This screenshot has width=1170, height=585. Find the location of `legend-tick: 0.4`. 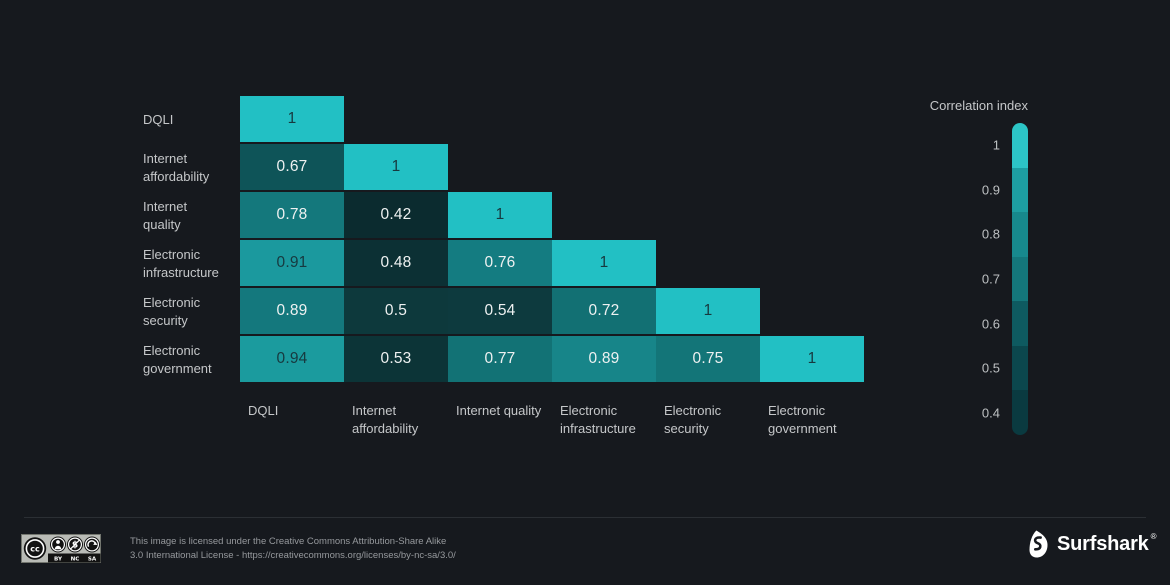

legend-tick: 0.4 is located at coordinates (990, 413).